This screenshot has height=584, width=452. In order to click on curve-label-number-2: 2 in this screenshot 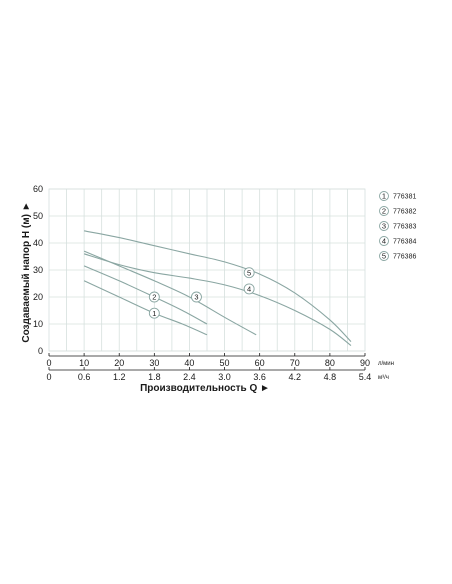, I will do `click(154, 297)`.